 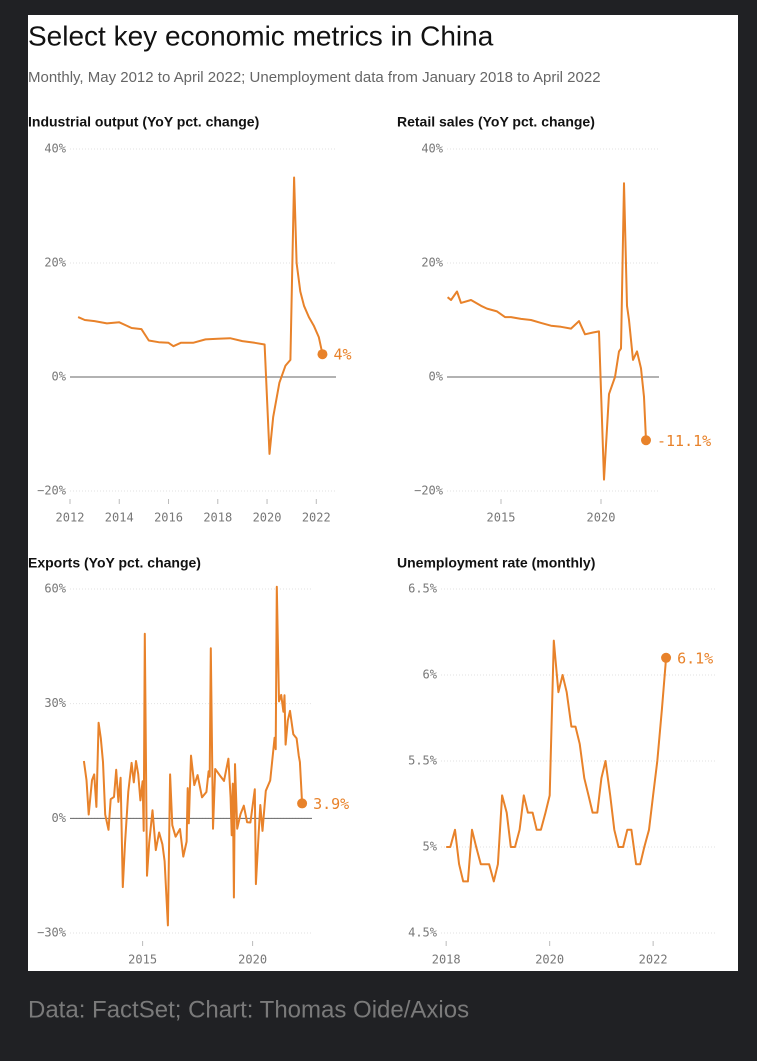 What do you see at coordinates (261, 35) in the screenshot?
I see `title: Select key economic metrics in China` at bounding box center [261, 35].